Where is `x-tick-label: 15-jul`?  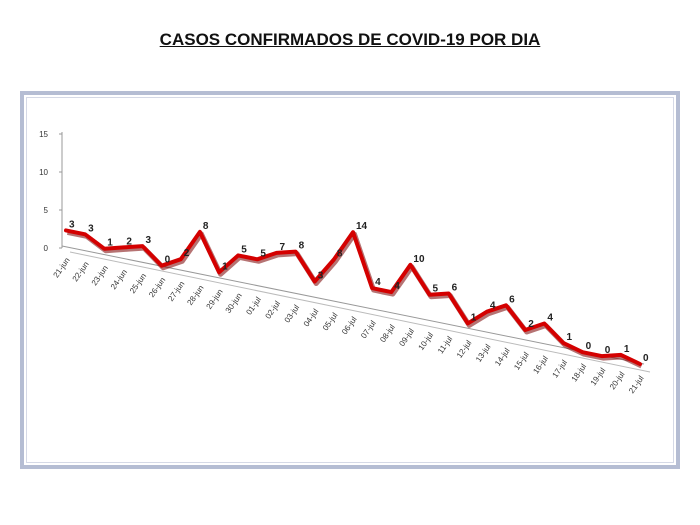
x-tick-label: 15-jul is located at coordinates (521, 360).